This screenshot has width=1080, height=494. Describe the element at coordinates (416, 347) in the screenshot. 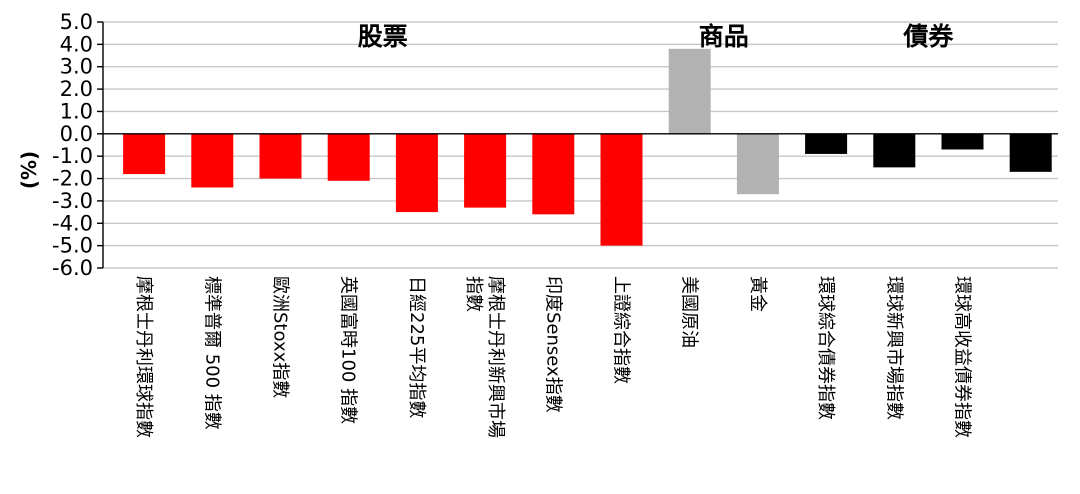

I see `category-label: 日經225平均指數` at that location.